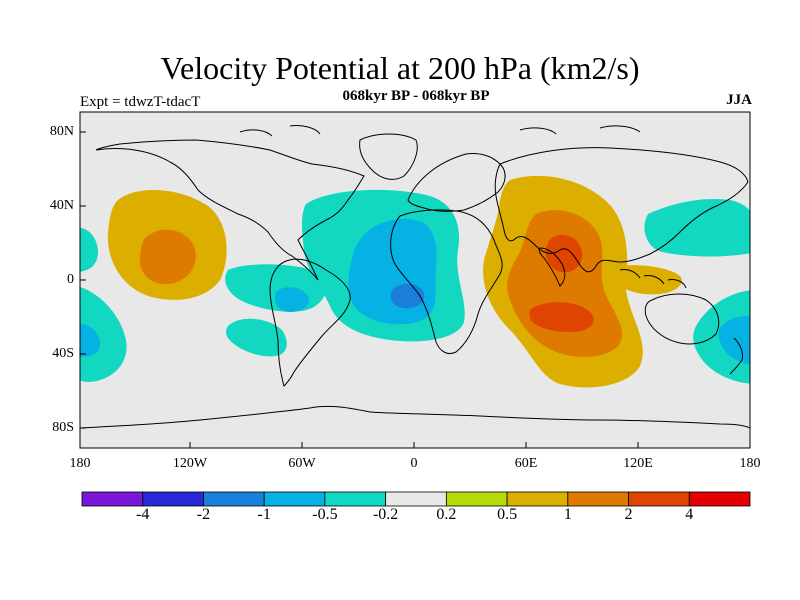 The image size is (800, 600). What do you see at coordinates (440, 131) in the screenshot?
I see `coastline-arctic` at bounding box center [440, 131].